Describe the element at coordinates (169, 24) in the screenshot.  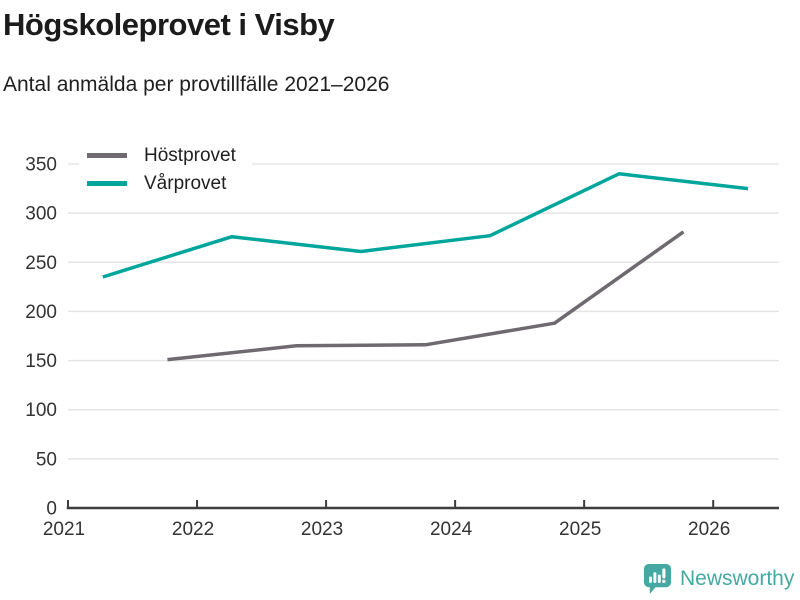
I see `chart-title: Högskoleprovet i Visby` at that location.